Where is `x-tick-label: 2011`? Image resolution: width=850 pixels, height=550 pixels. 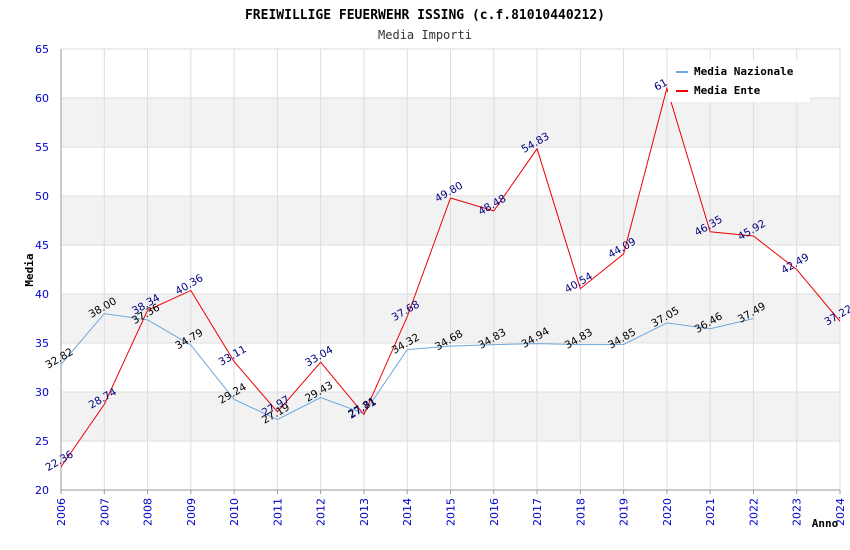
x-tick-label: 2011 is located at coordinates (277, 512).